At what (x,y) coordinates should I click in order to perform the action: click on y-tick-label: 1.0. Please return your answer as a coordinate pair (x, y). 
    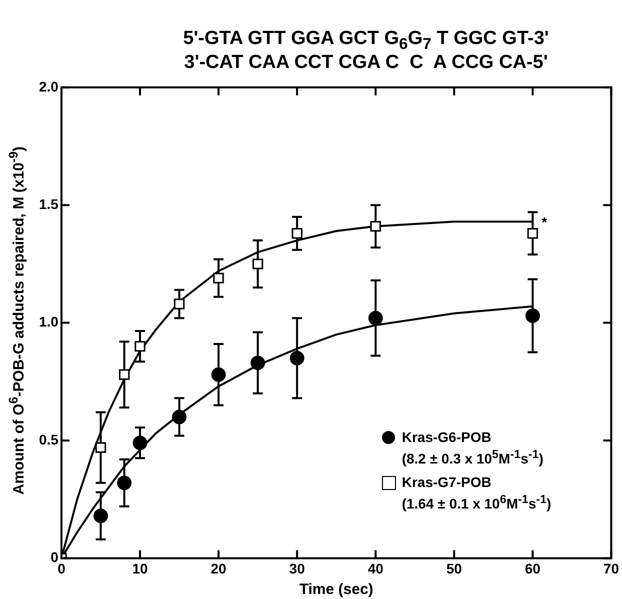
    Looking at the image, I should click on (48, 322).